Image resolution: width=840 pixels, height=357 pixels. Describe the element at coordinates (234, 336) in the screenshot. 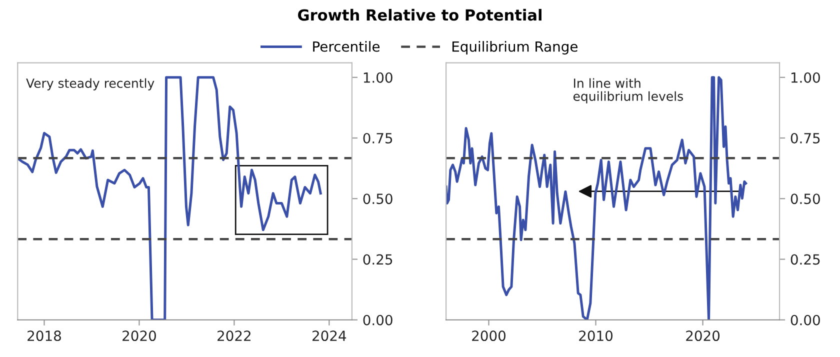

I see `x-tick-label: 2022` at that location.